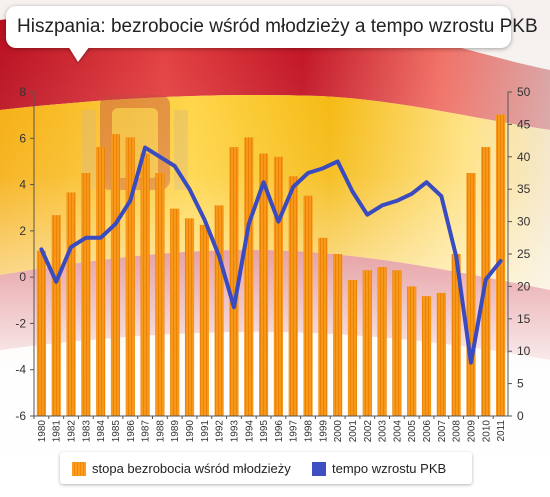 Image resolution: width=550 pixels, height=497 pixels. What do you see at coordinates (319, 468) in the screenshot?
I see `legend-swatch-line` at bounding box center [319, 468].